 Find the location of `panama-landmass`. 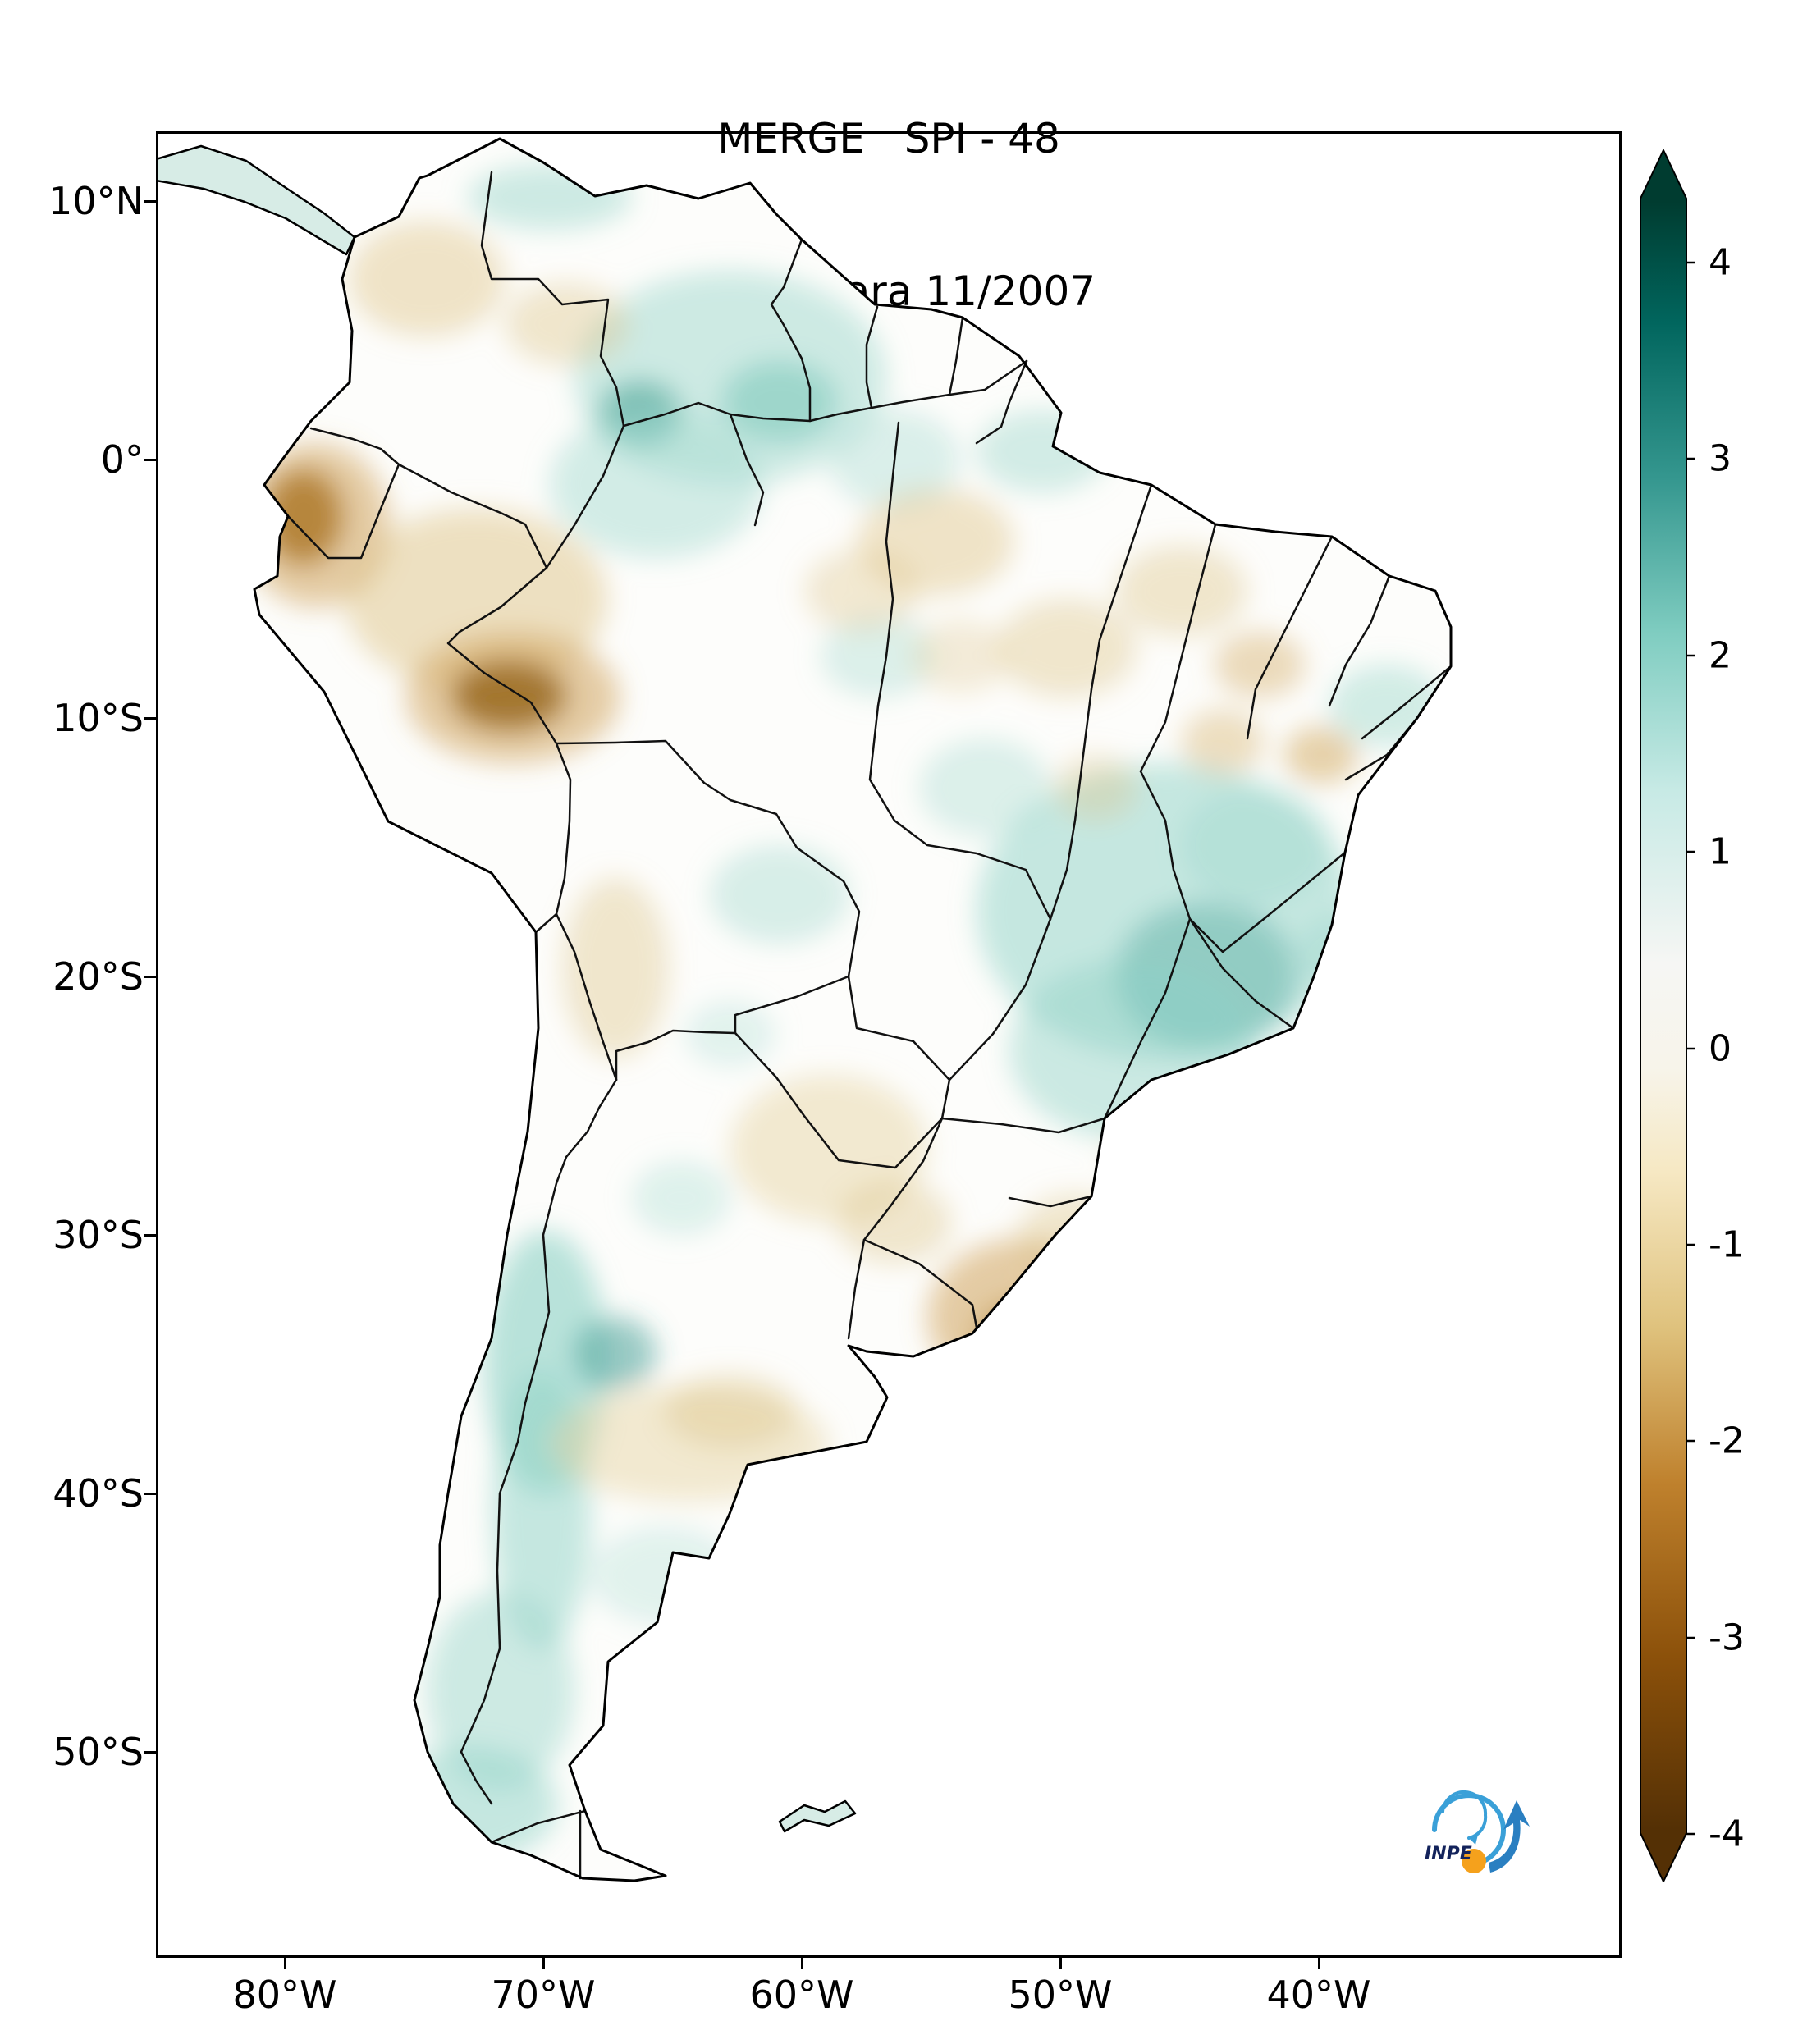

panama-landmass is located at coordinates (256, 200).